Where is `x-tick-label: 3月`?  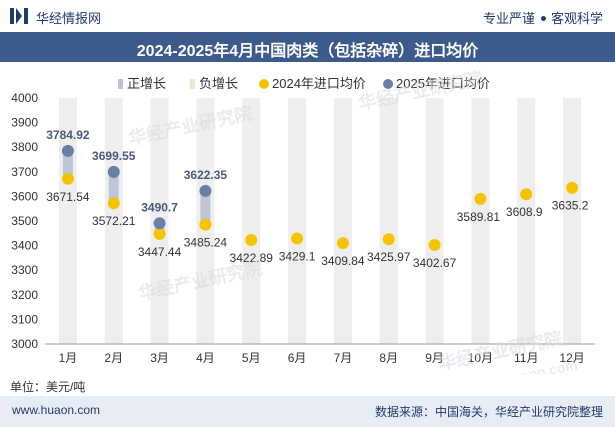 x-tick-label: 3月 is located at coordinates (159, 358).